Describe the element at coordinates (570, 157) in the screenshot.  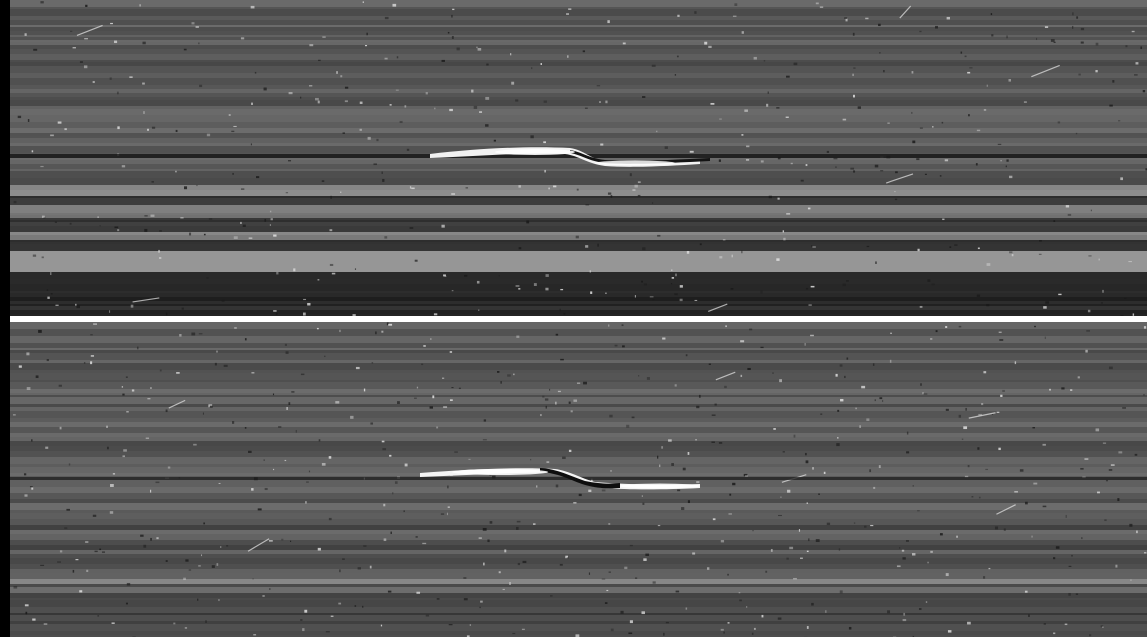
I see `top-propeller-feature` at that location.